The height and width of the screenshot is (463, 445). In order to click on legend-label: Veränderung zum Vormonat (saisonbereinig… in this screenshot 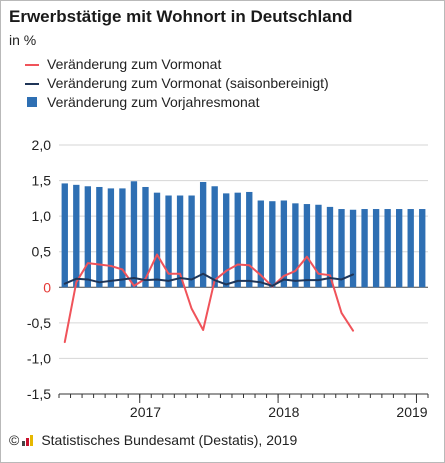, I will do `click(188, 83)`.